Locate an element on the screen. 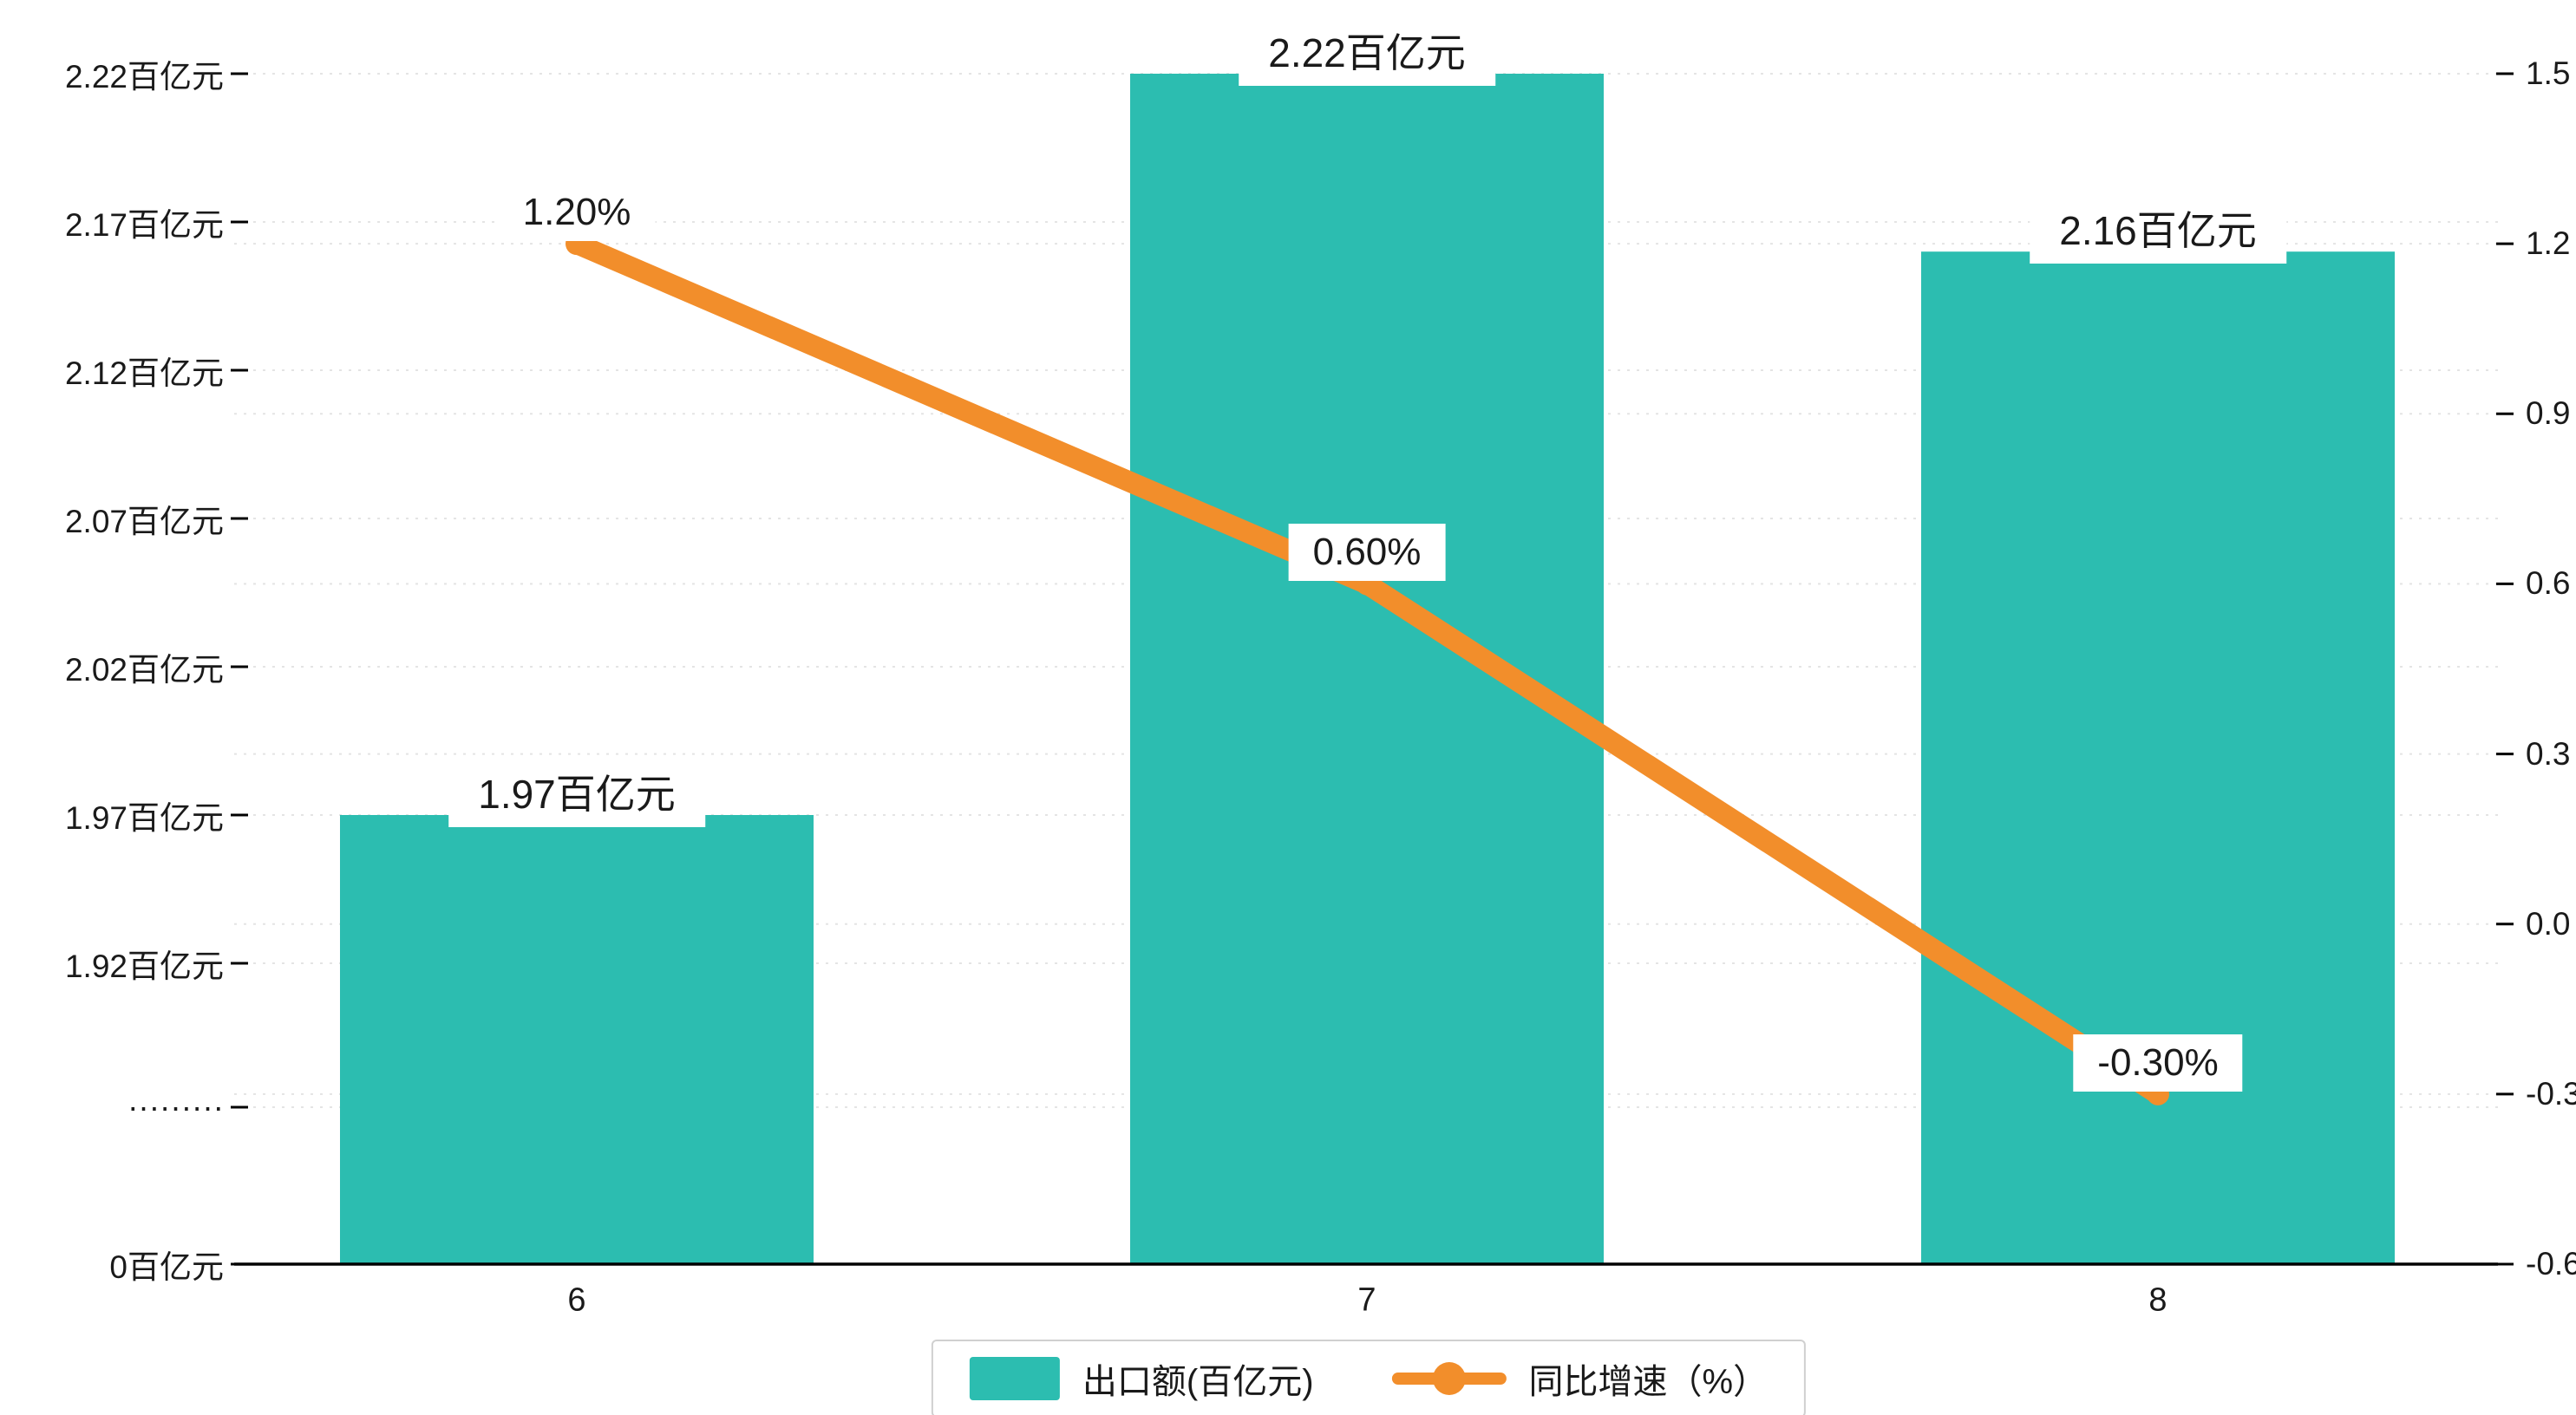 The width and height of the screenshot is (2576, 1415). legend-item-export: 出口额(百亿元) is located at coordinates (1141, 1378).